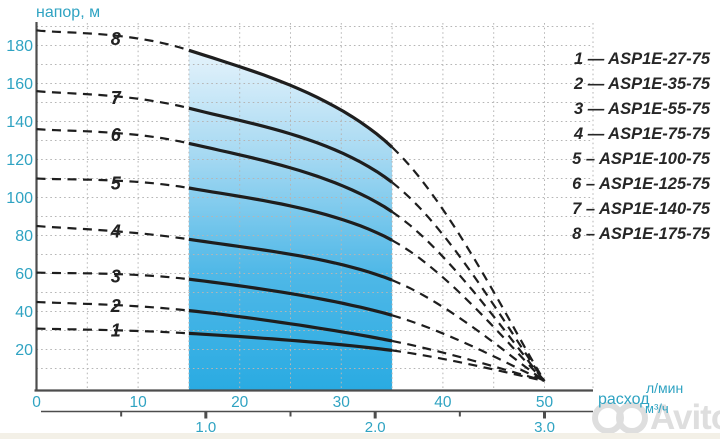 This screenshot has width=720, height=439. I want to click on curve-2-solid, so click(290, 326).